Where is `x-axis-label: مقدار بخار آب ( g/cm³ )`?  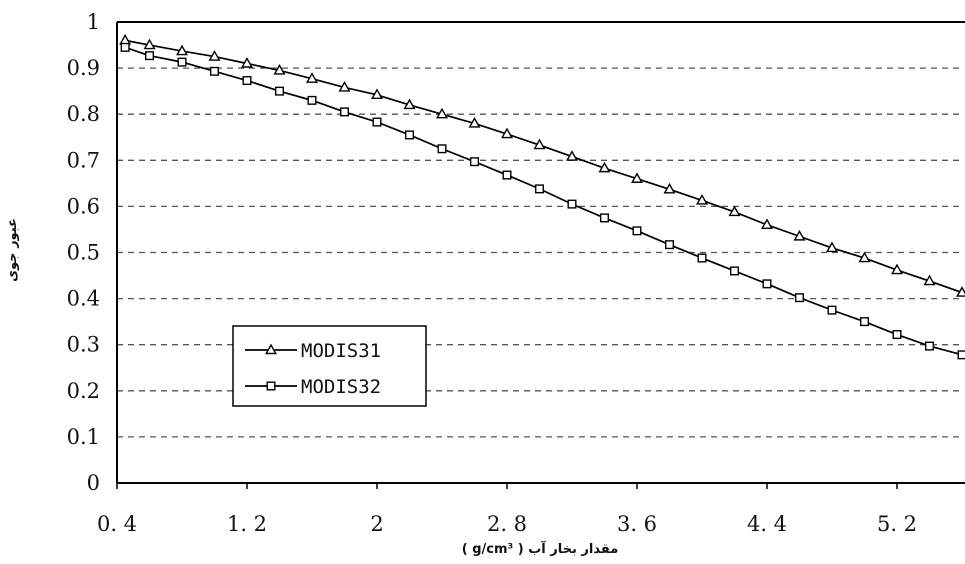 x-axis-label: مقدار بخار آب ( g/cm³ ) is located at coordinates (540, 548).